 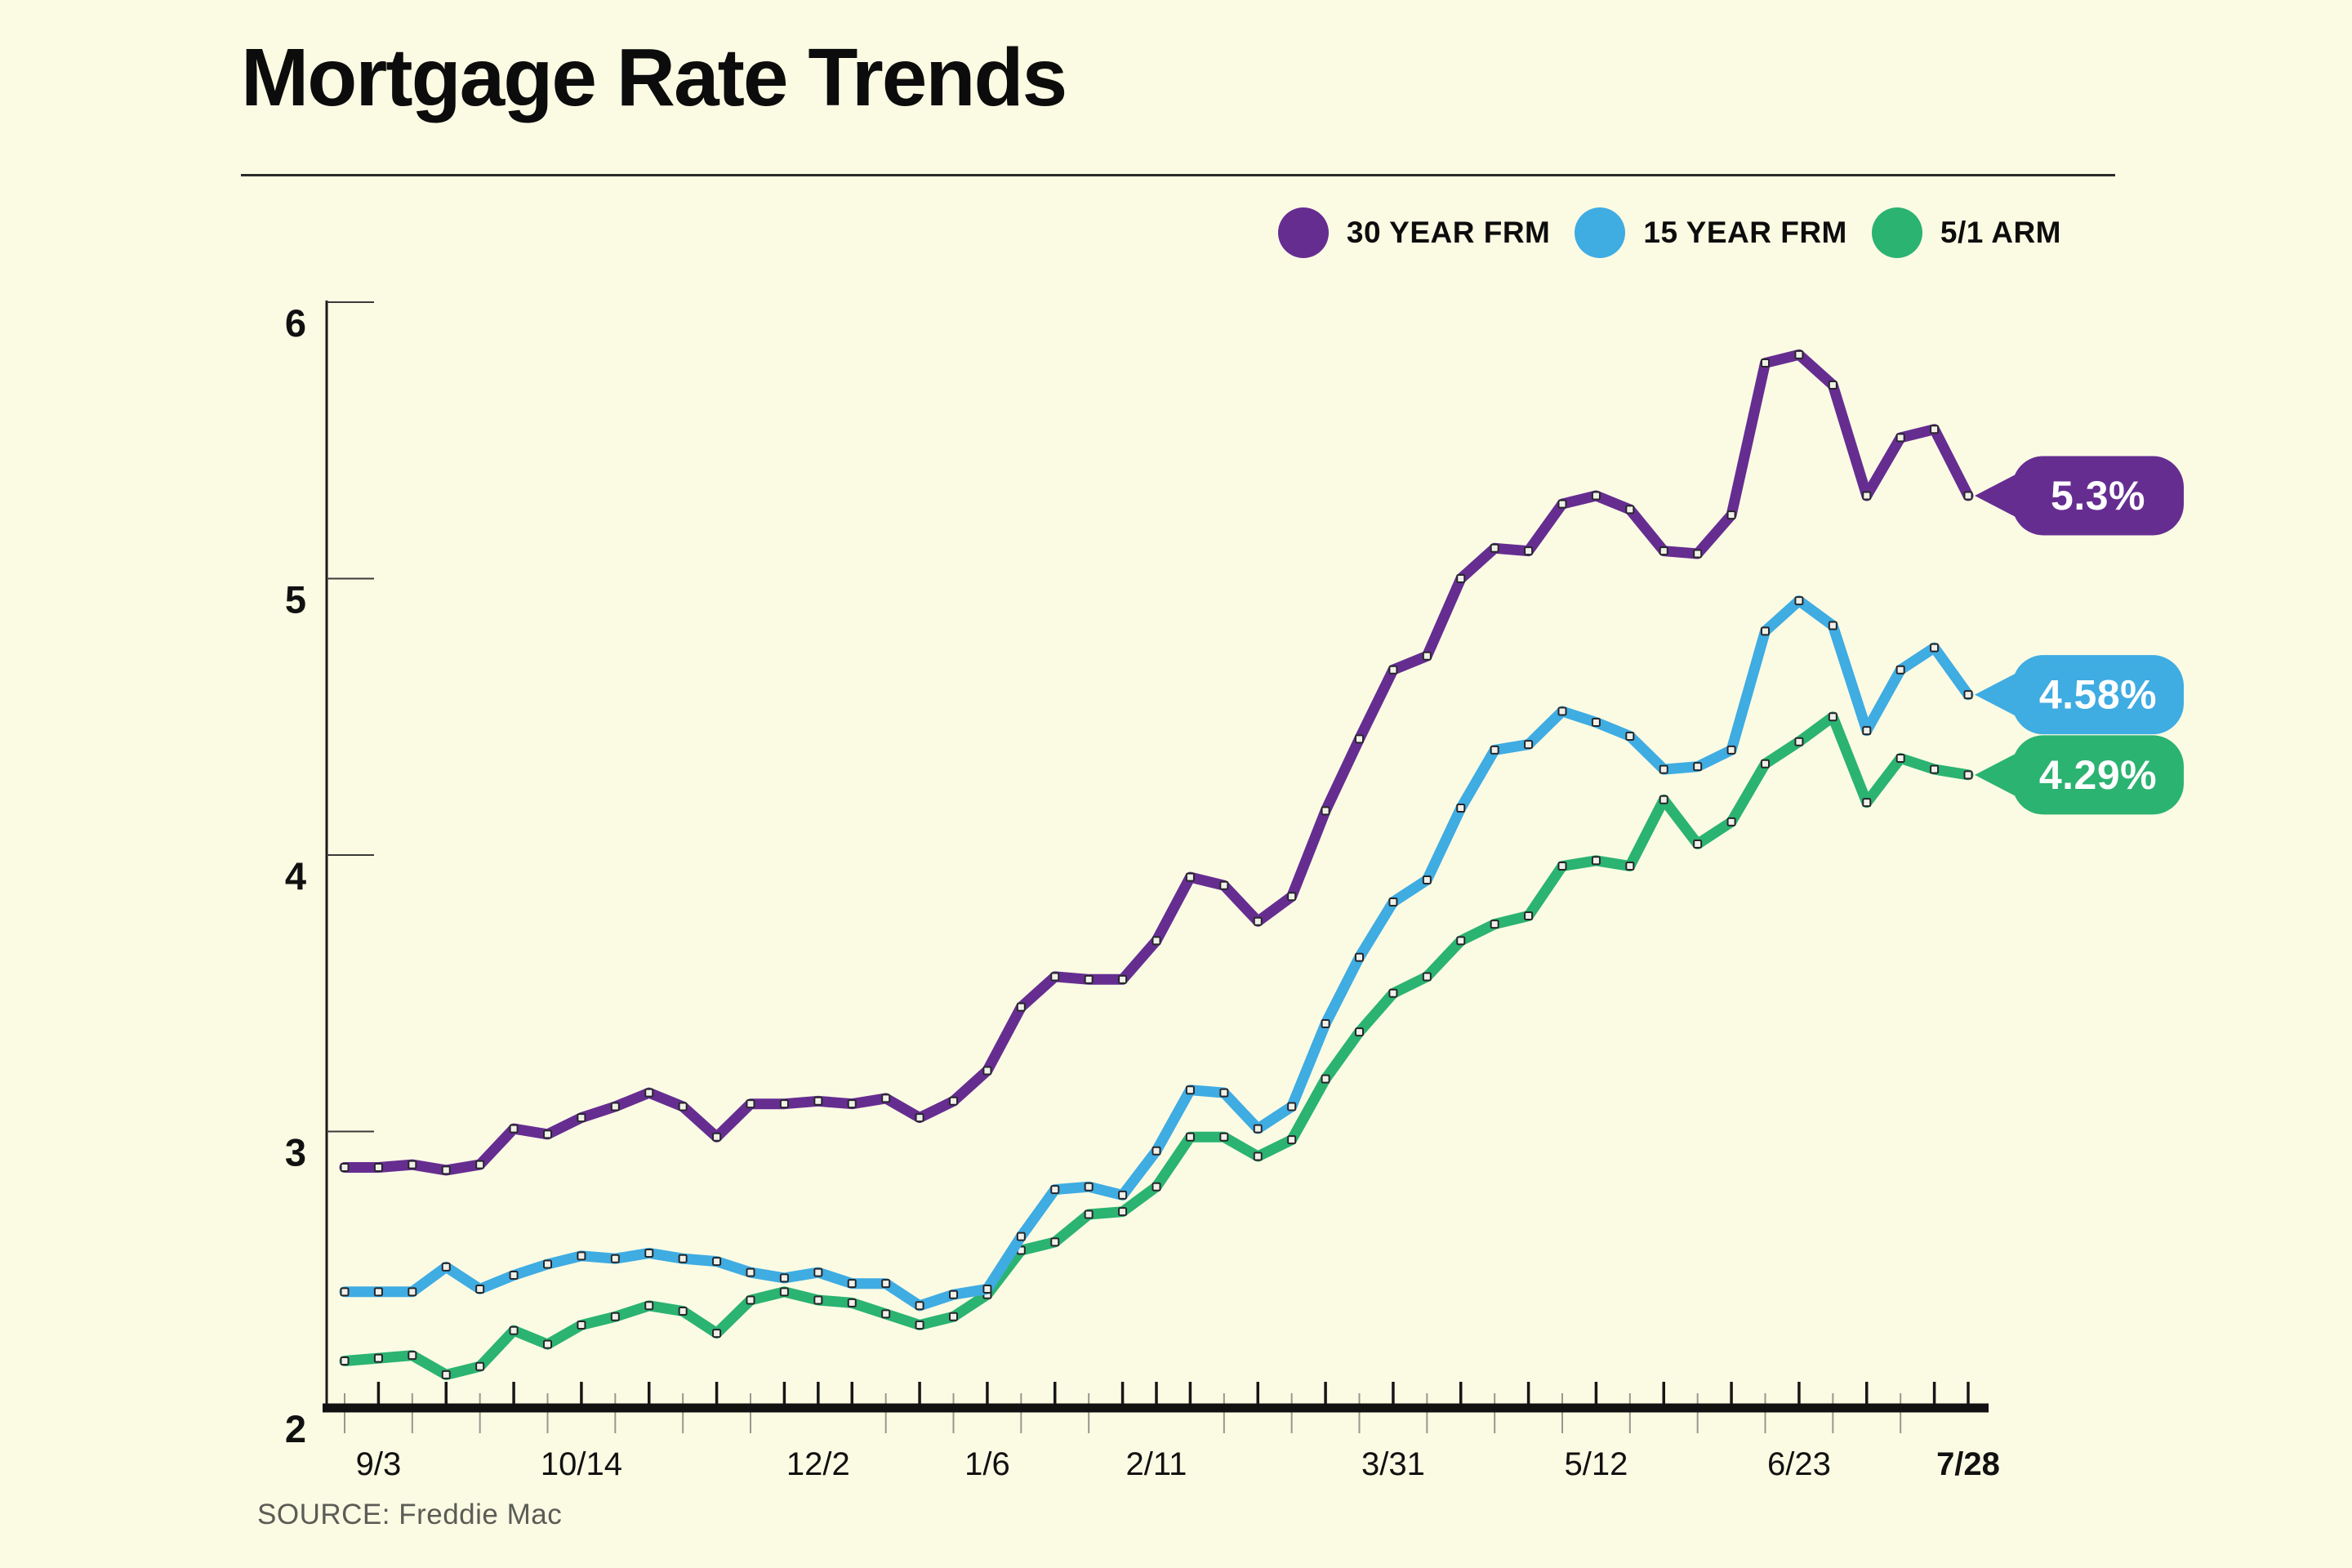 What do you see at coordinates (1393, 1464) in the screenshot?
I see `x-tick-label: 3/31` at bounding box center [1393, 1464].